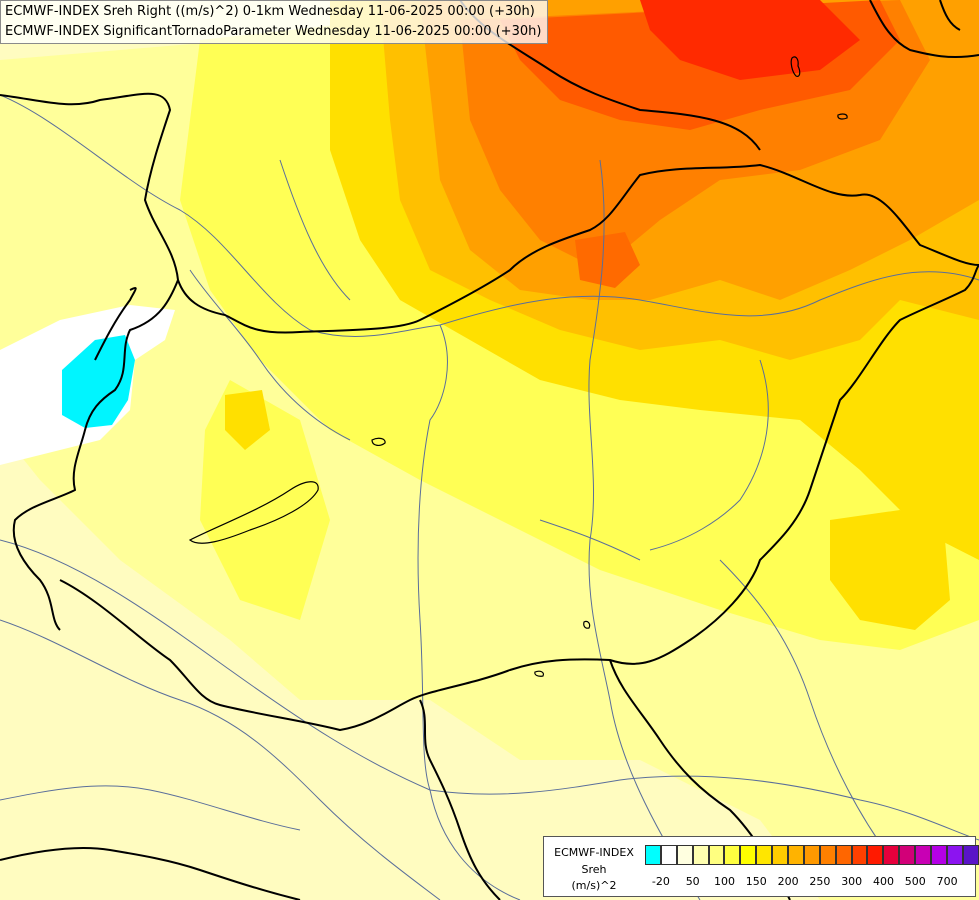  What do you see at coordinates (98, 381) in the screenshot?
I see `field-cyan-anomaly` at bounding box center [98, 381].